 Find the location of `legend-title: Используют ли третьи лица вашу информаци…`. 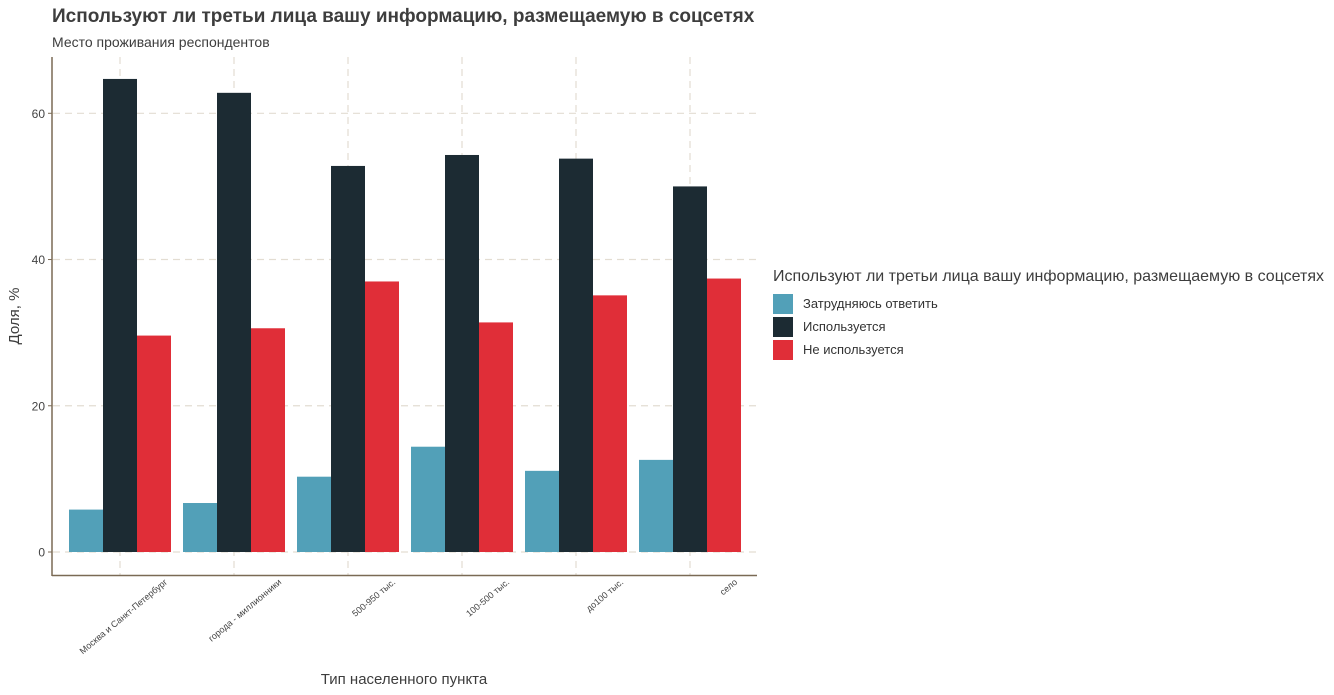

legend-title: Используют ли третьи лица вашу информаци… is located at coordinates (1049, 276).